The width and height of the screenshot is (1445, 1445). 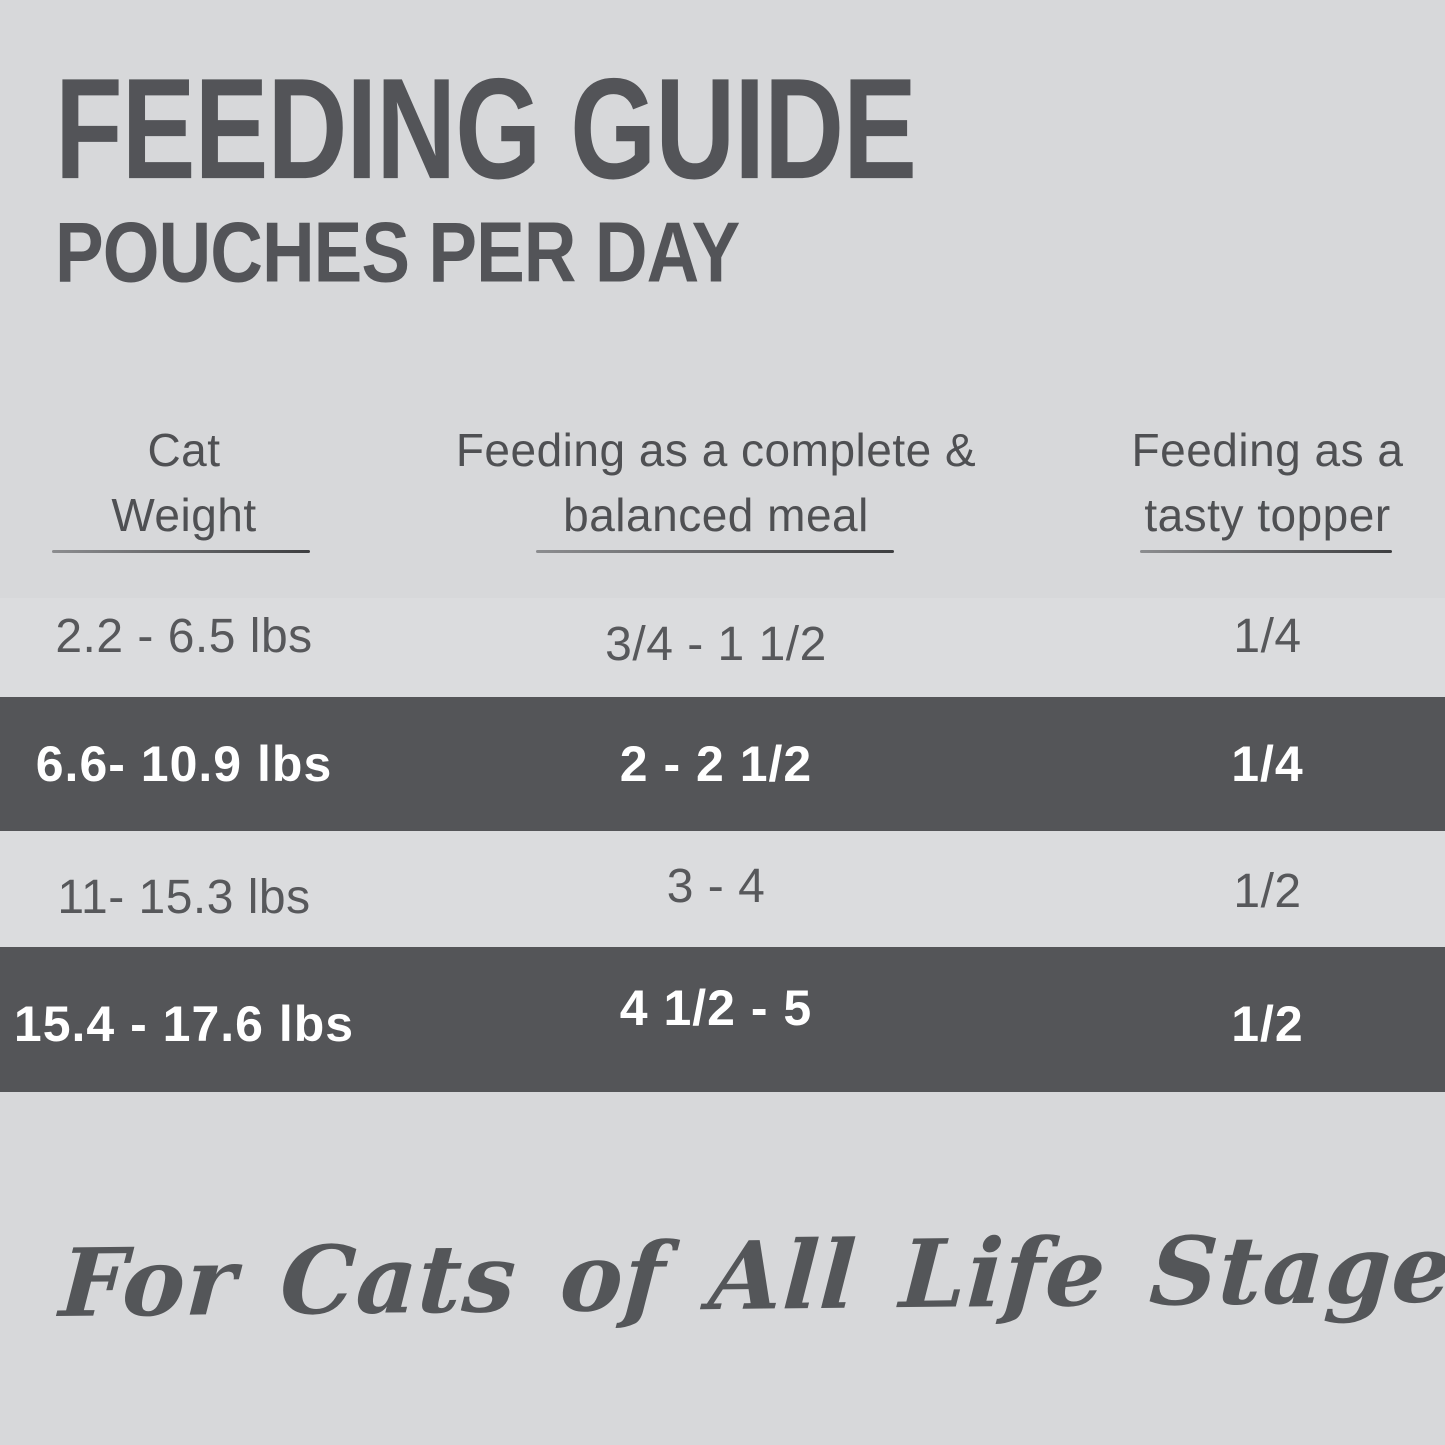 I want to click on table-row-highlighted: 15.4 - 17.6 lbs 4 1/2 - 5 1/2, so click(x=722, y=1019).